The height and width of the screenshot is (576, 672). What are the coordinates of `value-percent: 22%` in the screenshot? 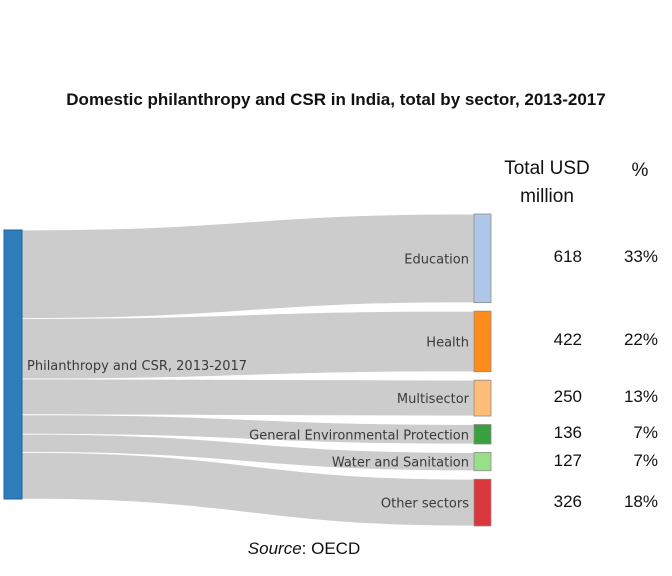 It's located at (640, 340).